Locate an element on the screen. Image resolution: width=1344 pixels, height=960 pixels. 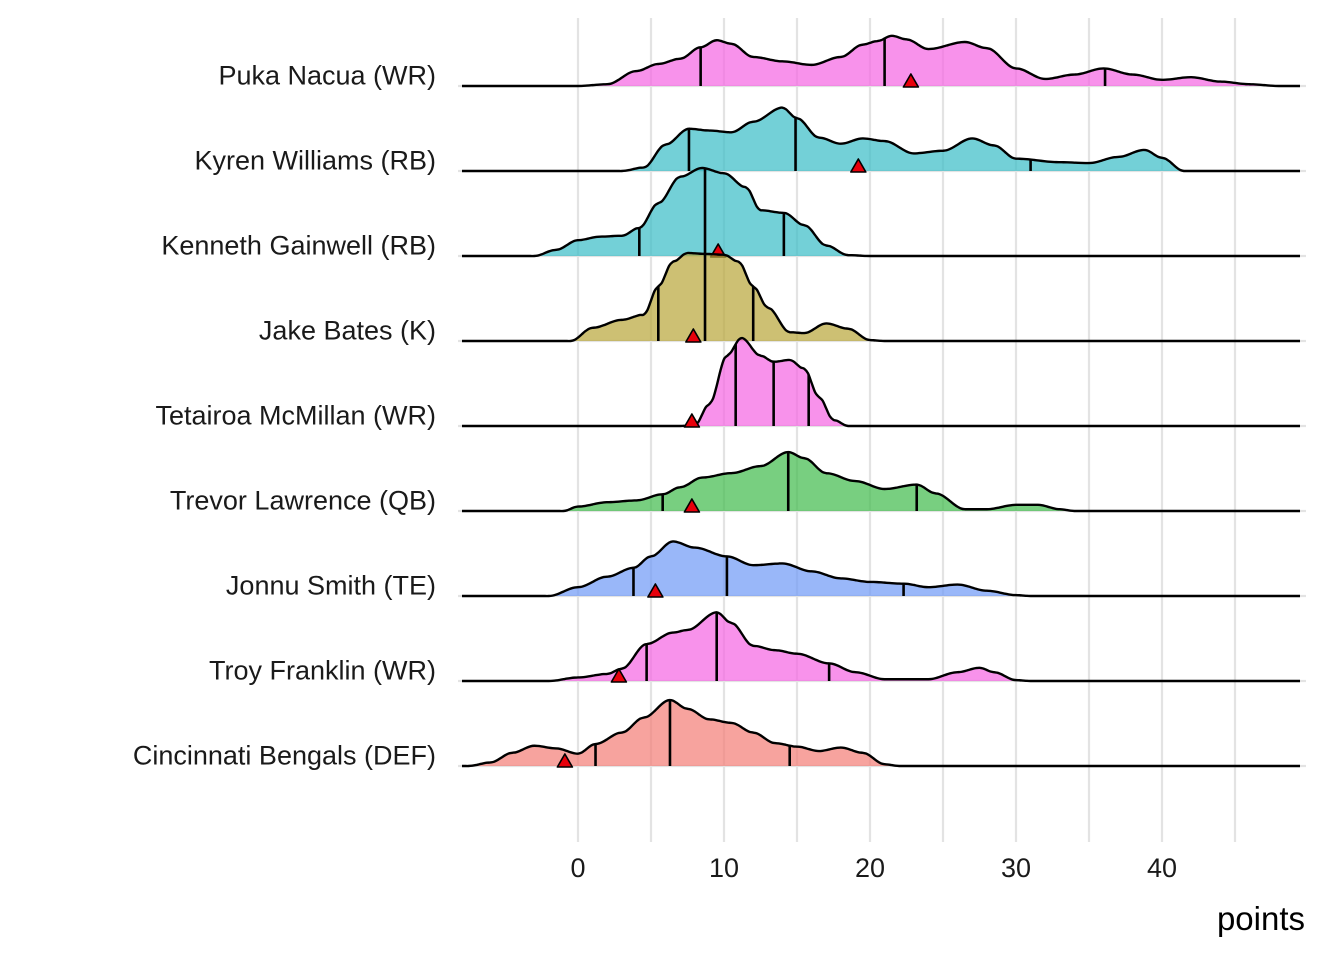
x-axis-ticks: 0 10 20 30 40 is located at coordinates (873, 868).